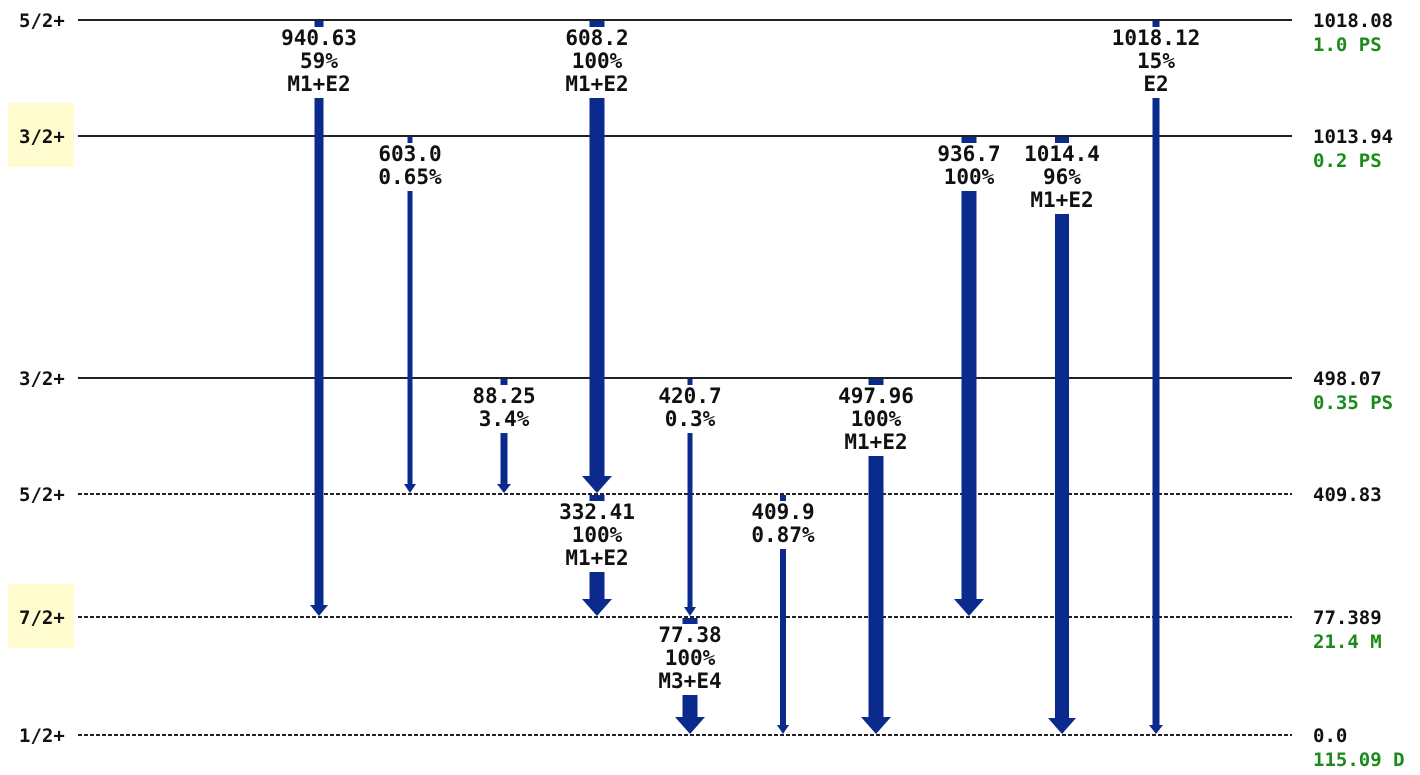  I want to click on level-lifetime-label: 0.35 PS, so click(1353, 403).